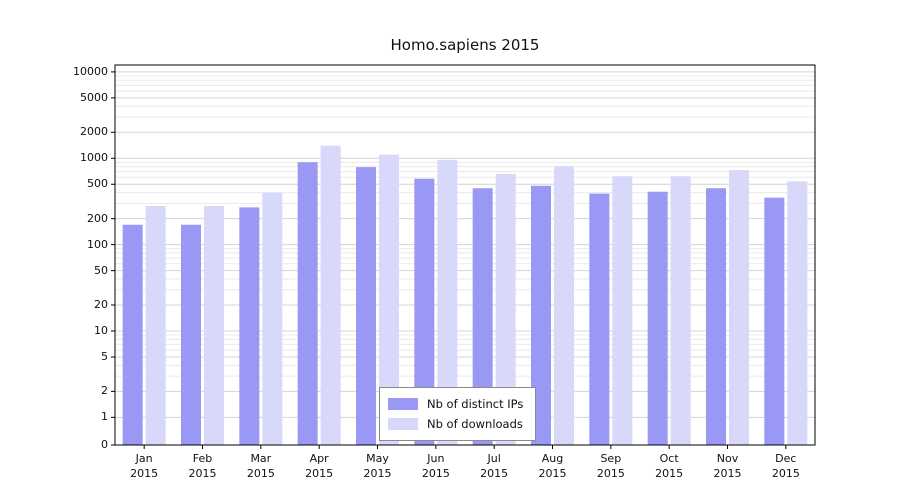 This screenshot has width=900, height=500. Describe the element at coordinates (101, 330) in the screenshot. I see `y-tick-label: 10` at that location.